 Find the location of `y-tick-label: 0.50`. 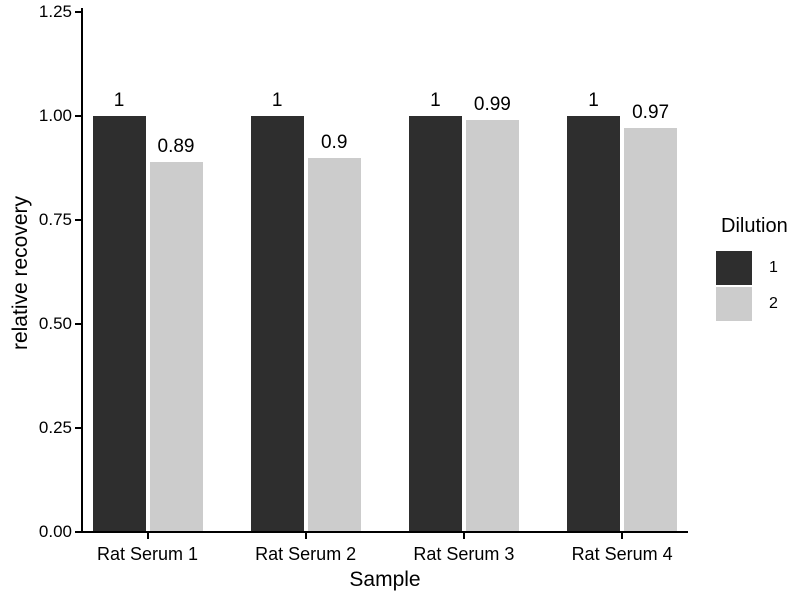

y-tick-label: 0.50 is located at coordinates (55, 323).